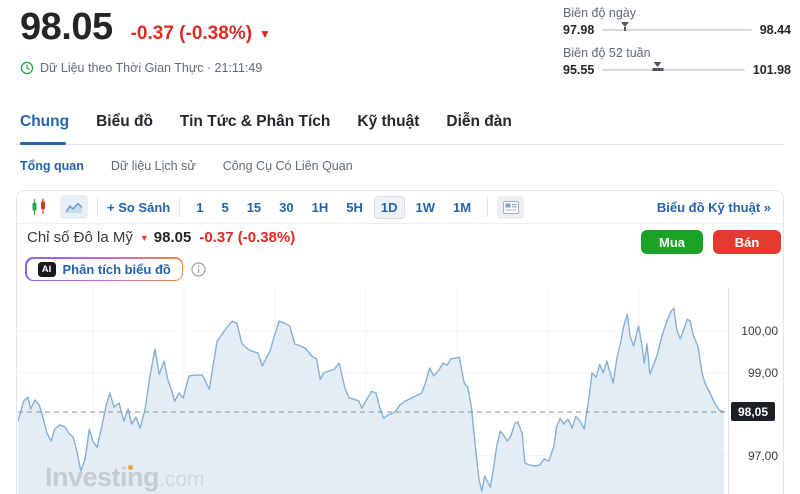  I want to click on current-price: 98.05, so click(66, 27).